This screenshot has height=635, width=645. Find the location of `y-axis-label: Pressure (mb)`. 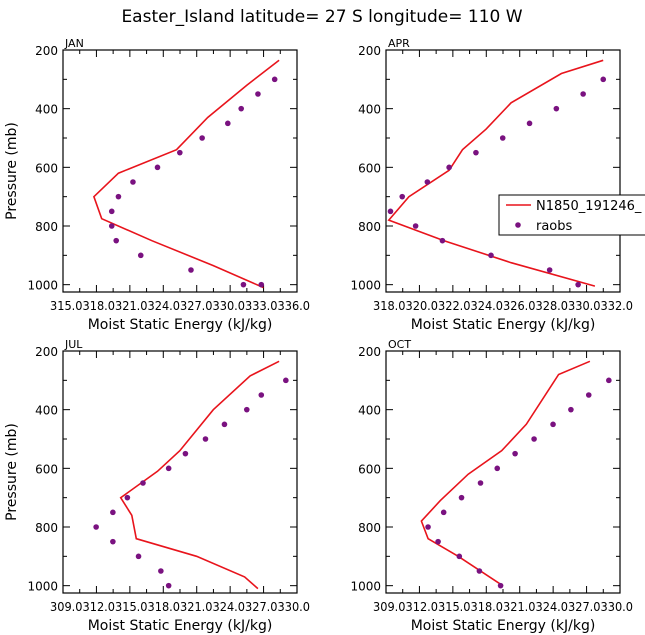

y-axis-label: Pressure (mb) is located at coordinates (12, 472).